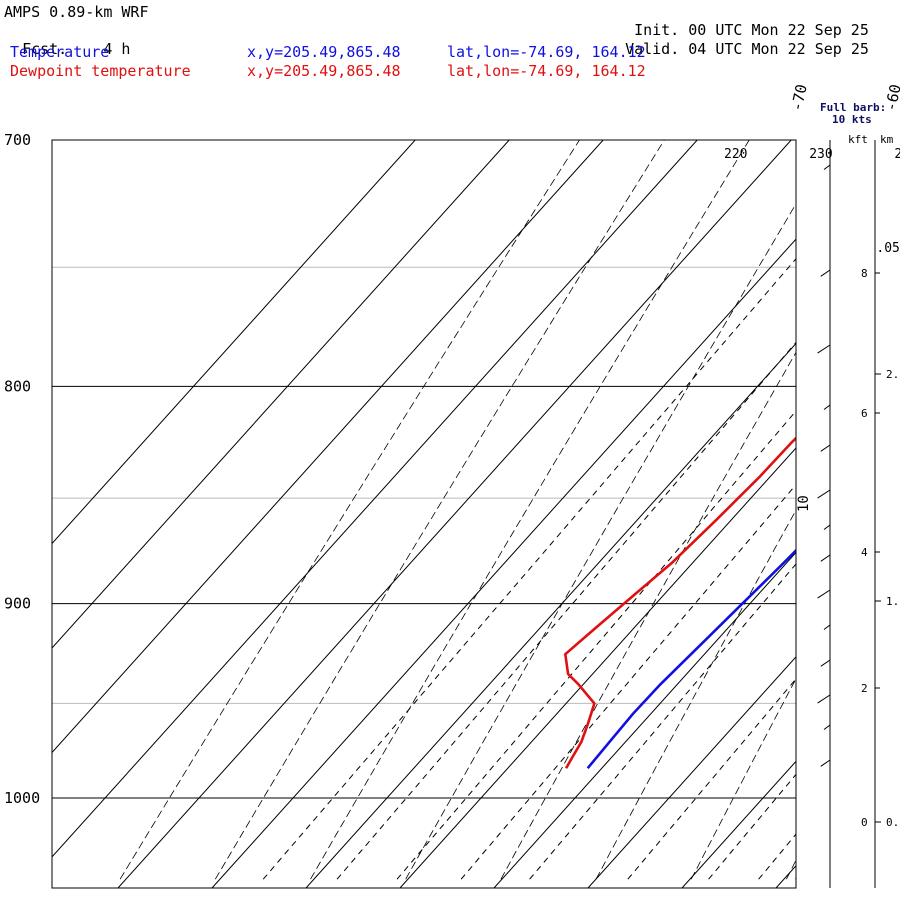 The height and width of the screenshot is (900, 900). I want to click on valid-value: 04 UTC Mon 22 Sep 25, so click(778, 49).